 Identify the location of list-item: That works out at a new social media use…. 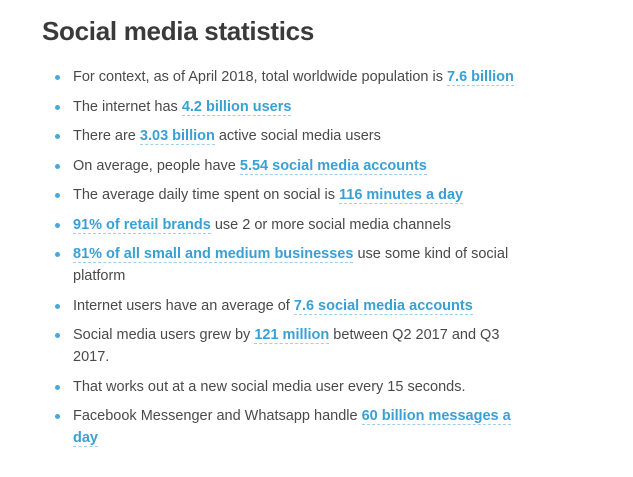
(259, 387).